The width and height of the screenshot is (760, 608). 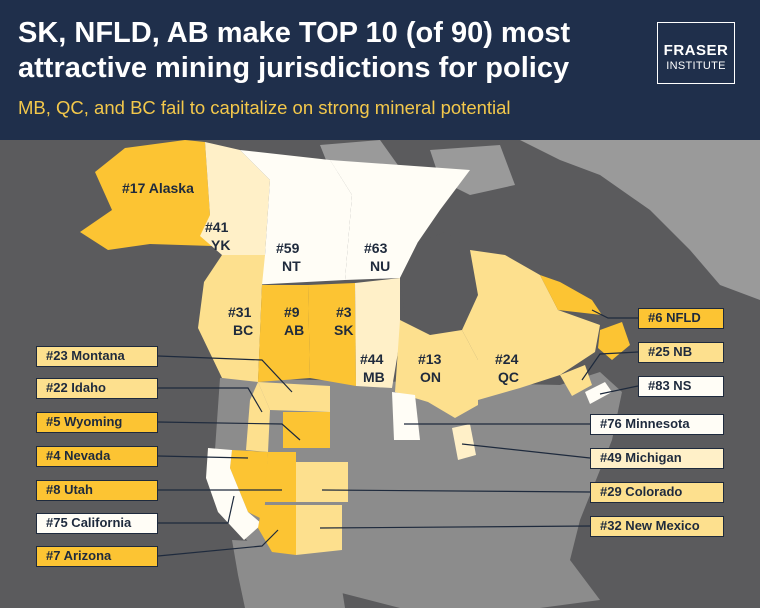 I want to click on region-new-brunswick, so click(x=576, y=380).